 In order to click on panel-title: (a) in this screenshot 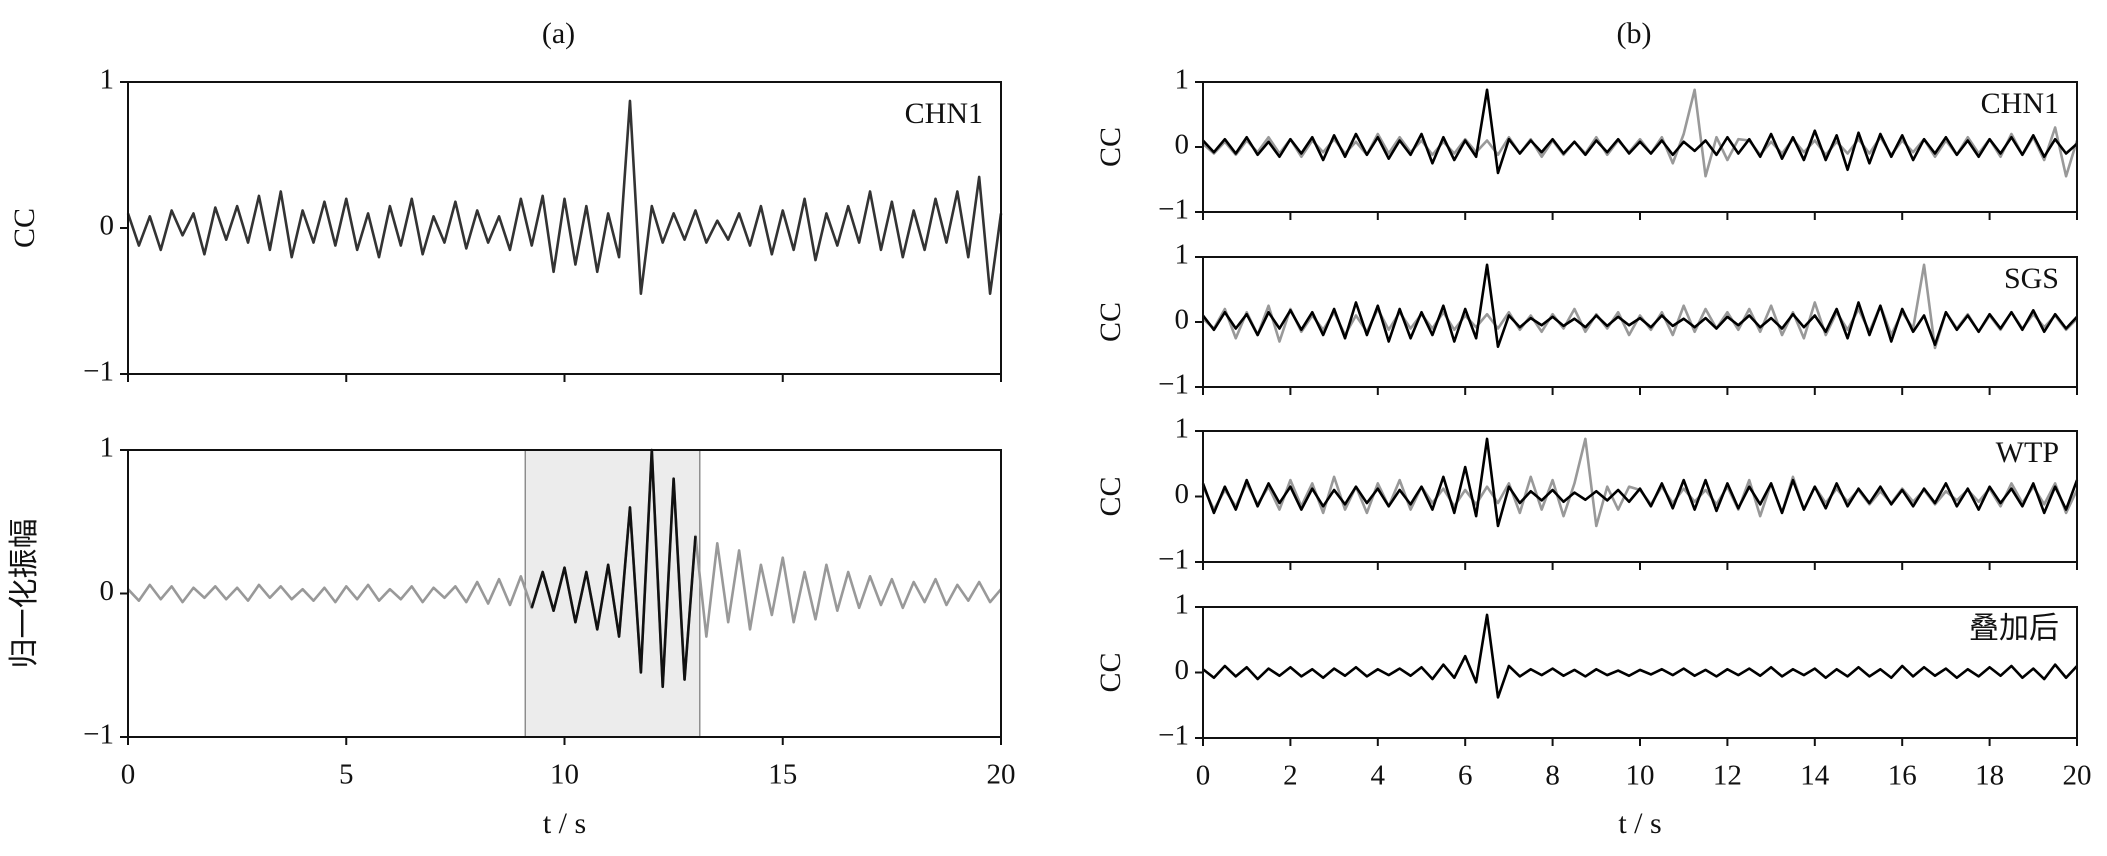, I will do `click(558, 33)`.